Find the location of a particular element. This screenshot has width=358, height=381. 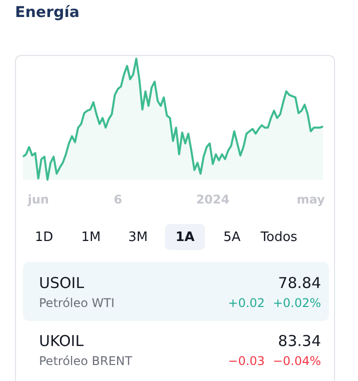

text: 83.34 is located at coordinates (299, 341).